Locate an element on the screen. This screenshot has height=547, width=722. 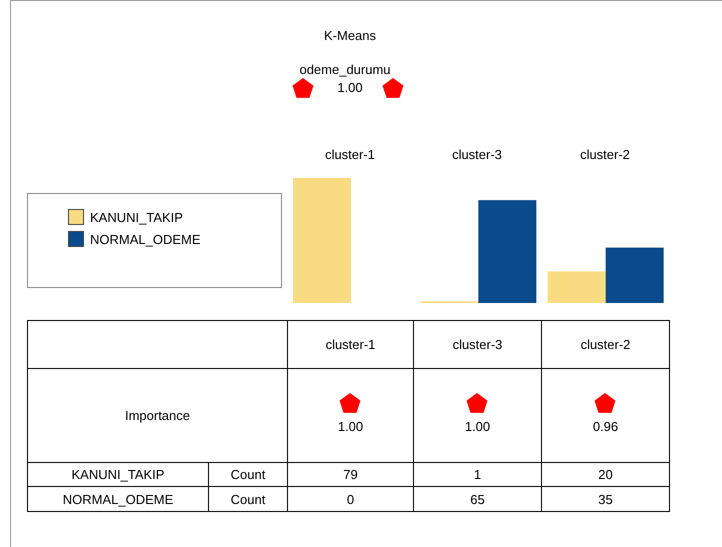
data-label: 79 is located at coordinates (350, 474).